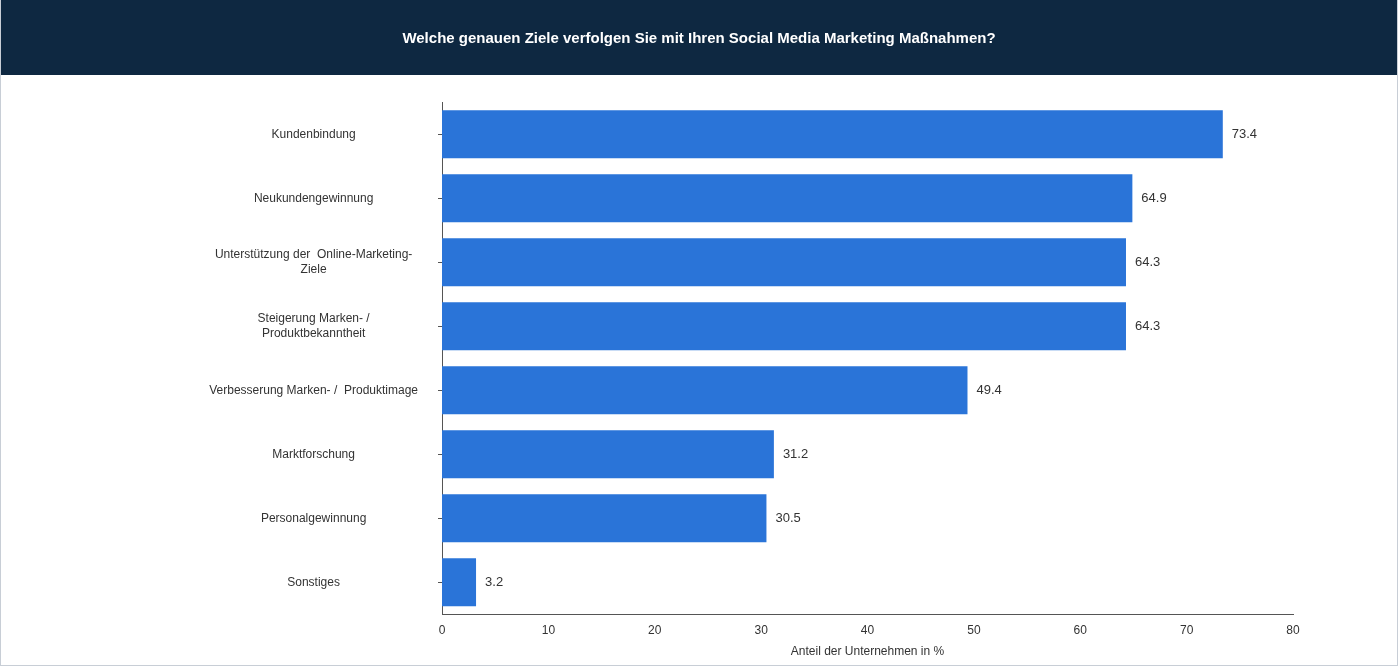 The image size is (1398, 667). What do you see at coordinates (974, 629) in the screenshot?
I see `x-tick-label: 50` at bounding box center [974, 629].